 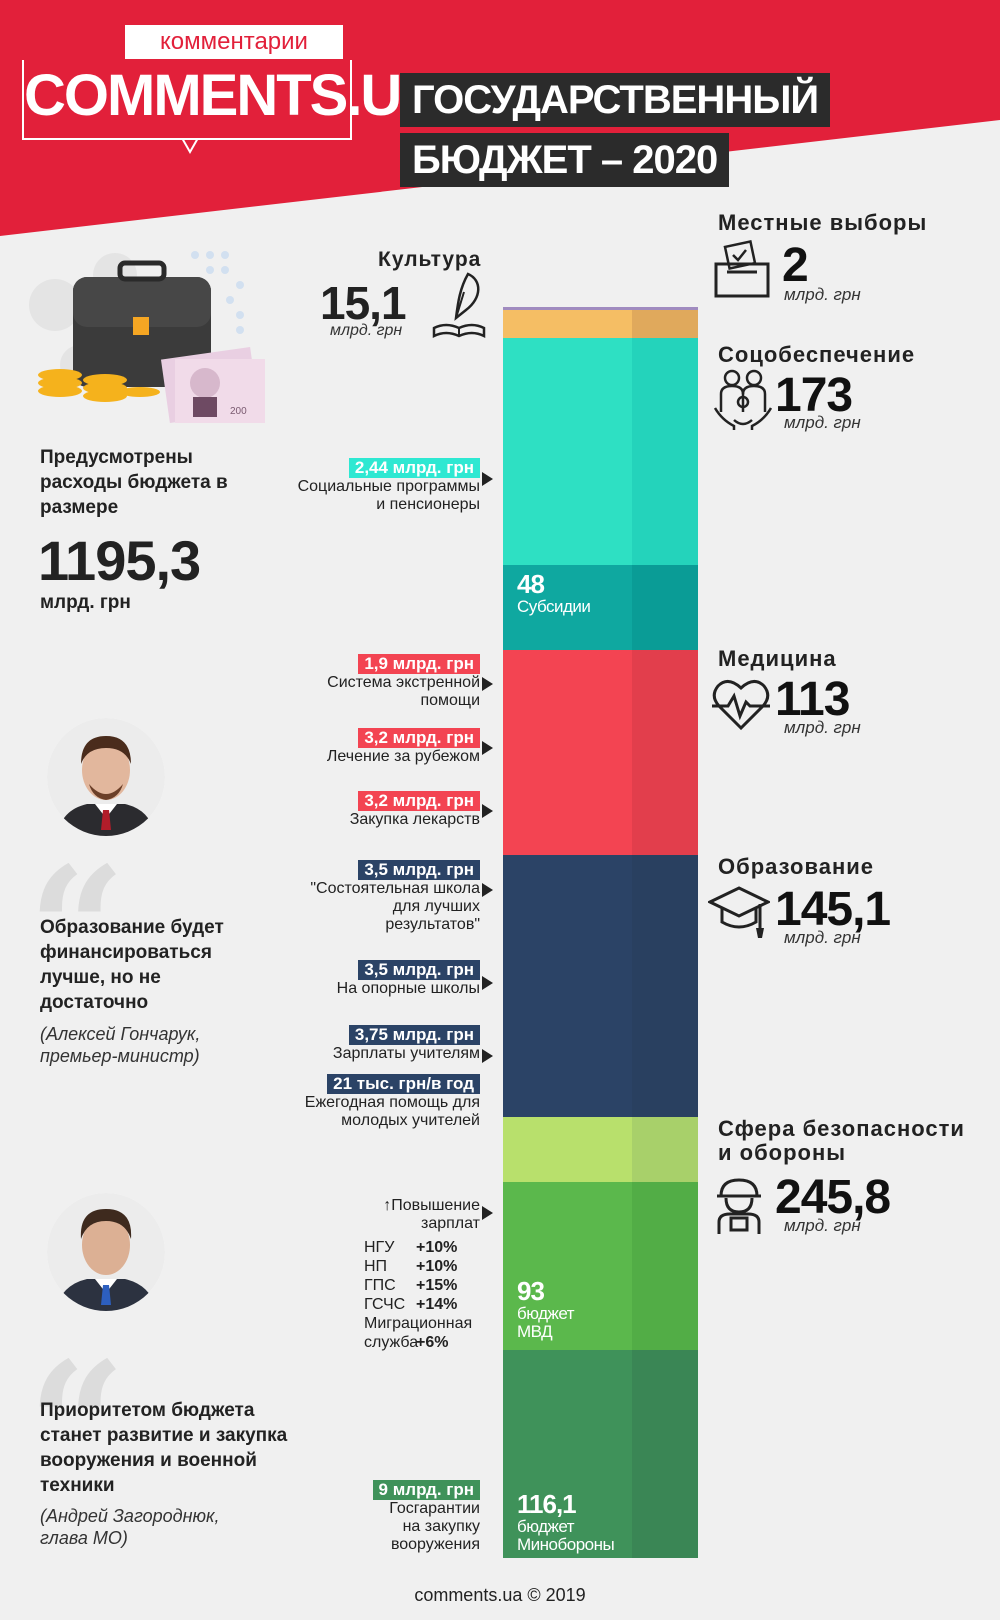 I want to click on callout-base-schools: 3,5 млрд. грн На опорные школы, so click(x=408, y=979).